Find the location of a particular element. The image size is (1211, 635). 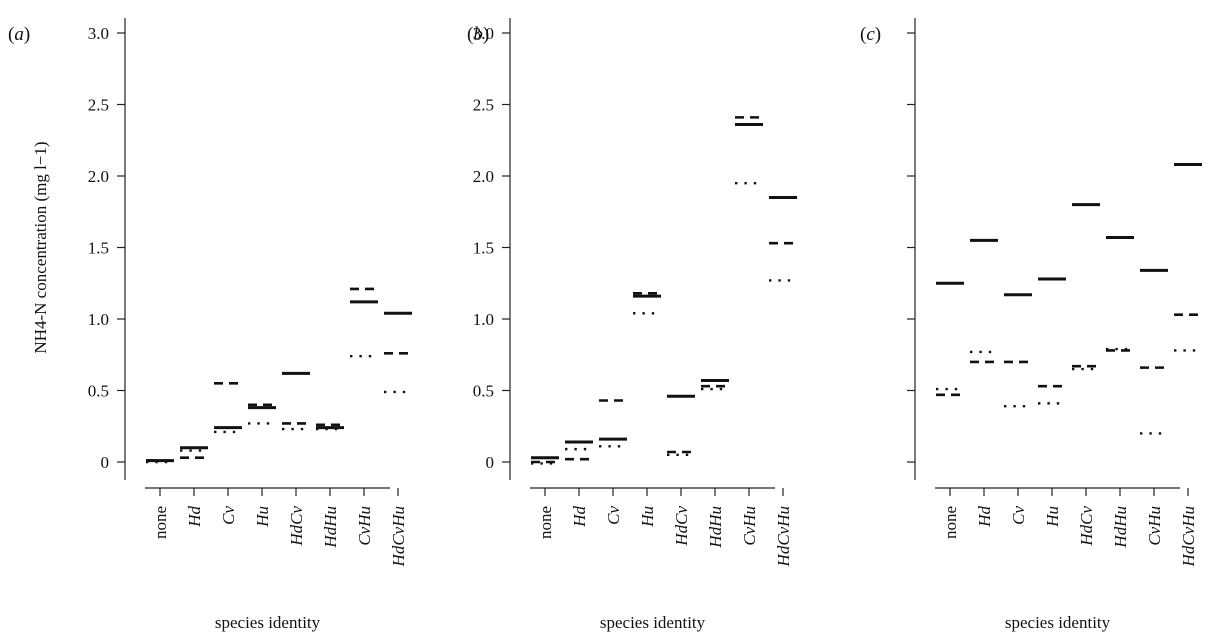

panel-label: (c) is located at coordinates (870, 34).